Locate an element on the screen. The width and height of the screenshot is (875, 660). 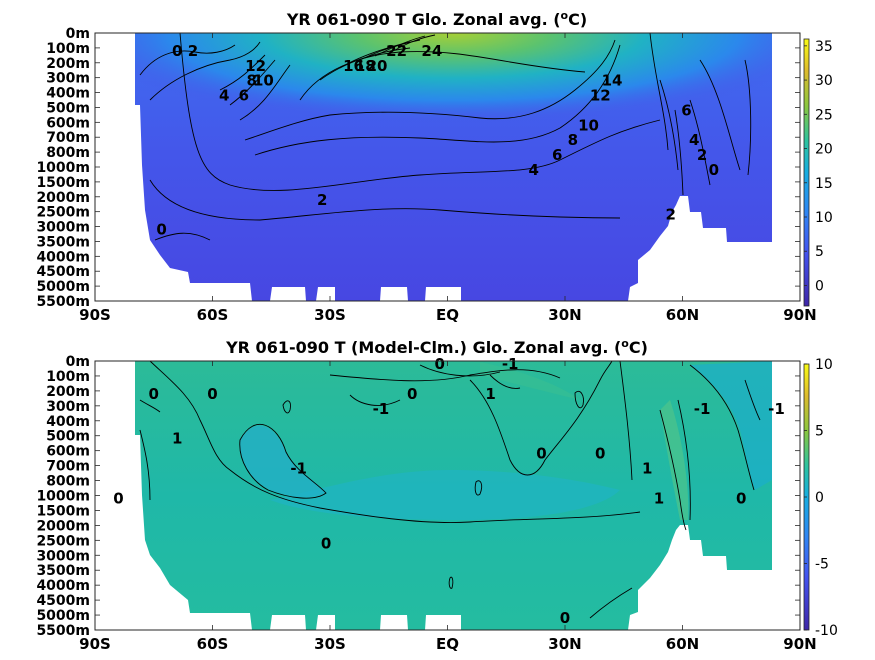
y-tick-label: 3500m is located at coordinates (63, 242).